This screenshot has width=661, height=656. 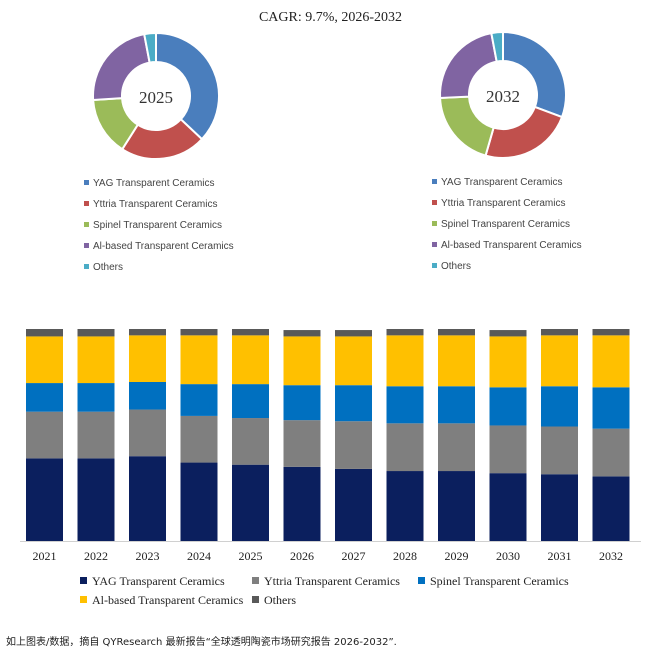 What do you see at coordinates (330, 17) in the screenshot?
I see `chart-title: CAGR: 9.7%, 2026-2032` at bounding box center [330, 17].